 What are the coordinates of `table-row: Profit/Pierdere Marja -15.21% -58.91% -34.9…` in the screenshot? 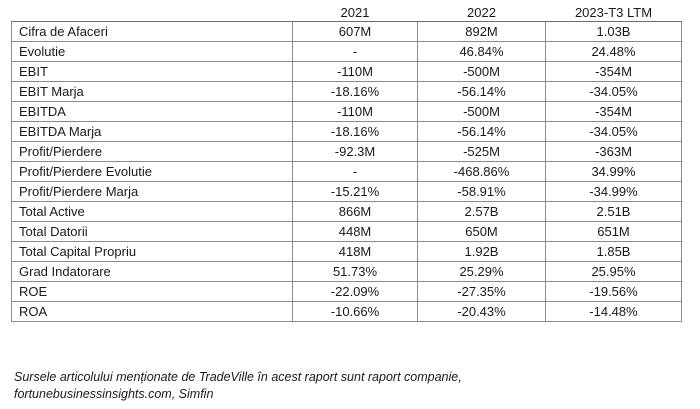 It's located at (346, 191).